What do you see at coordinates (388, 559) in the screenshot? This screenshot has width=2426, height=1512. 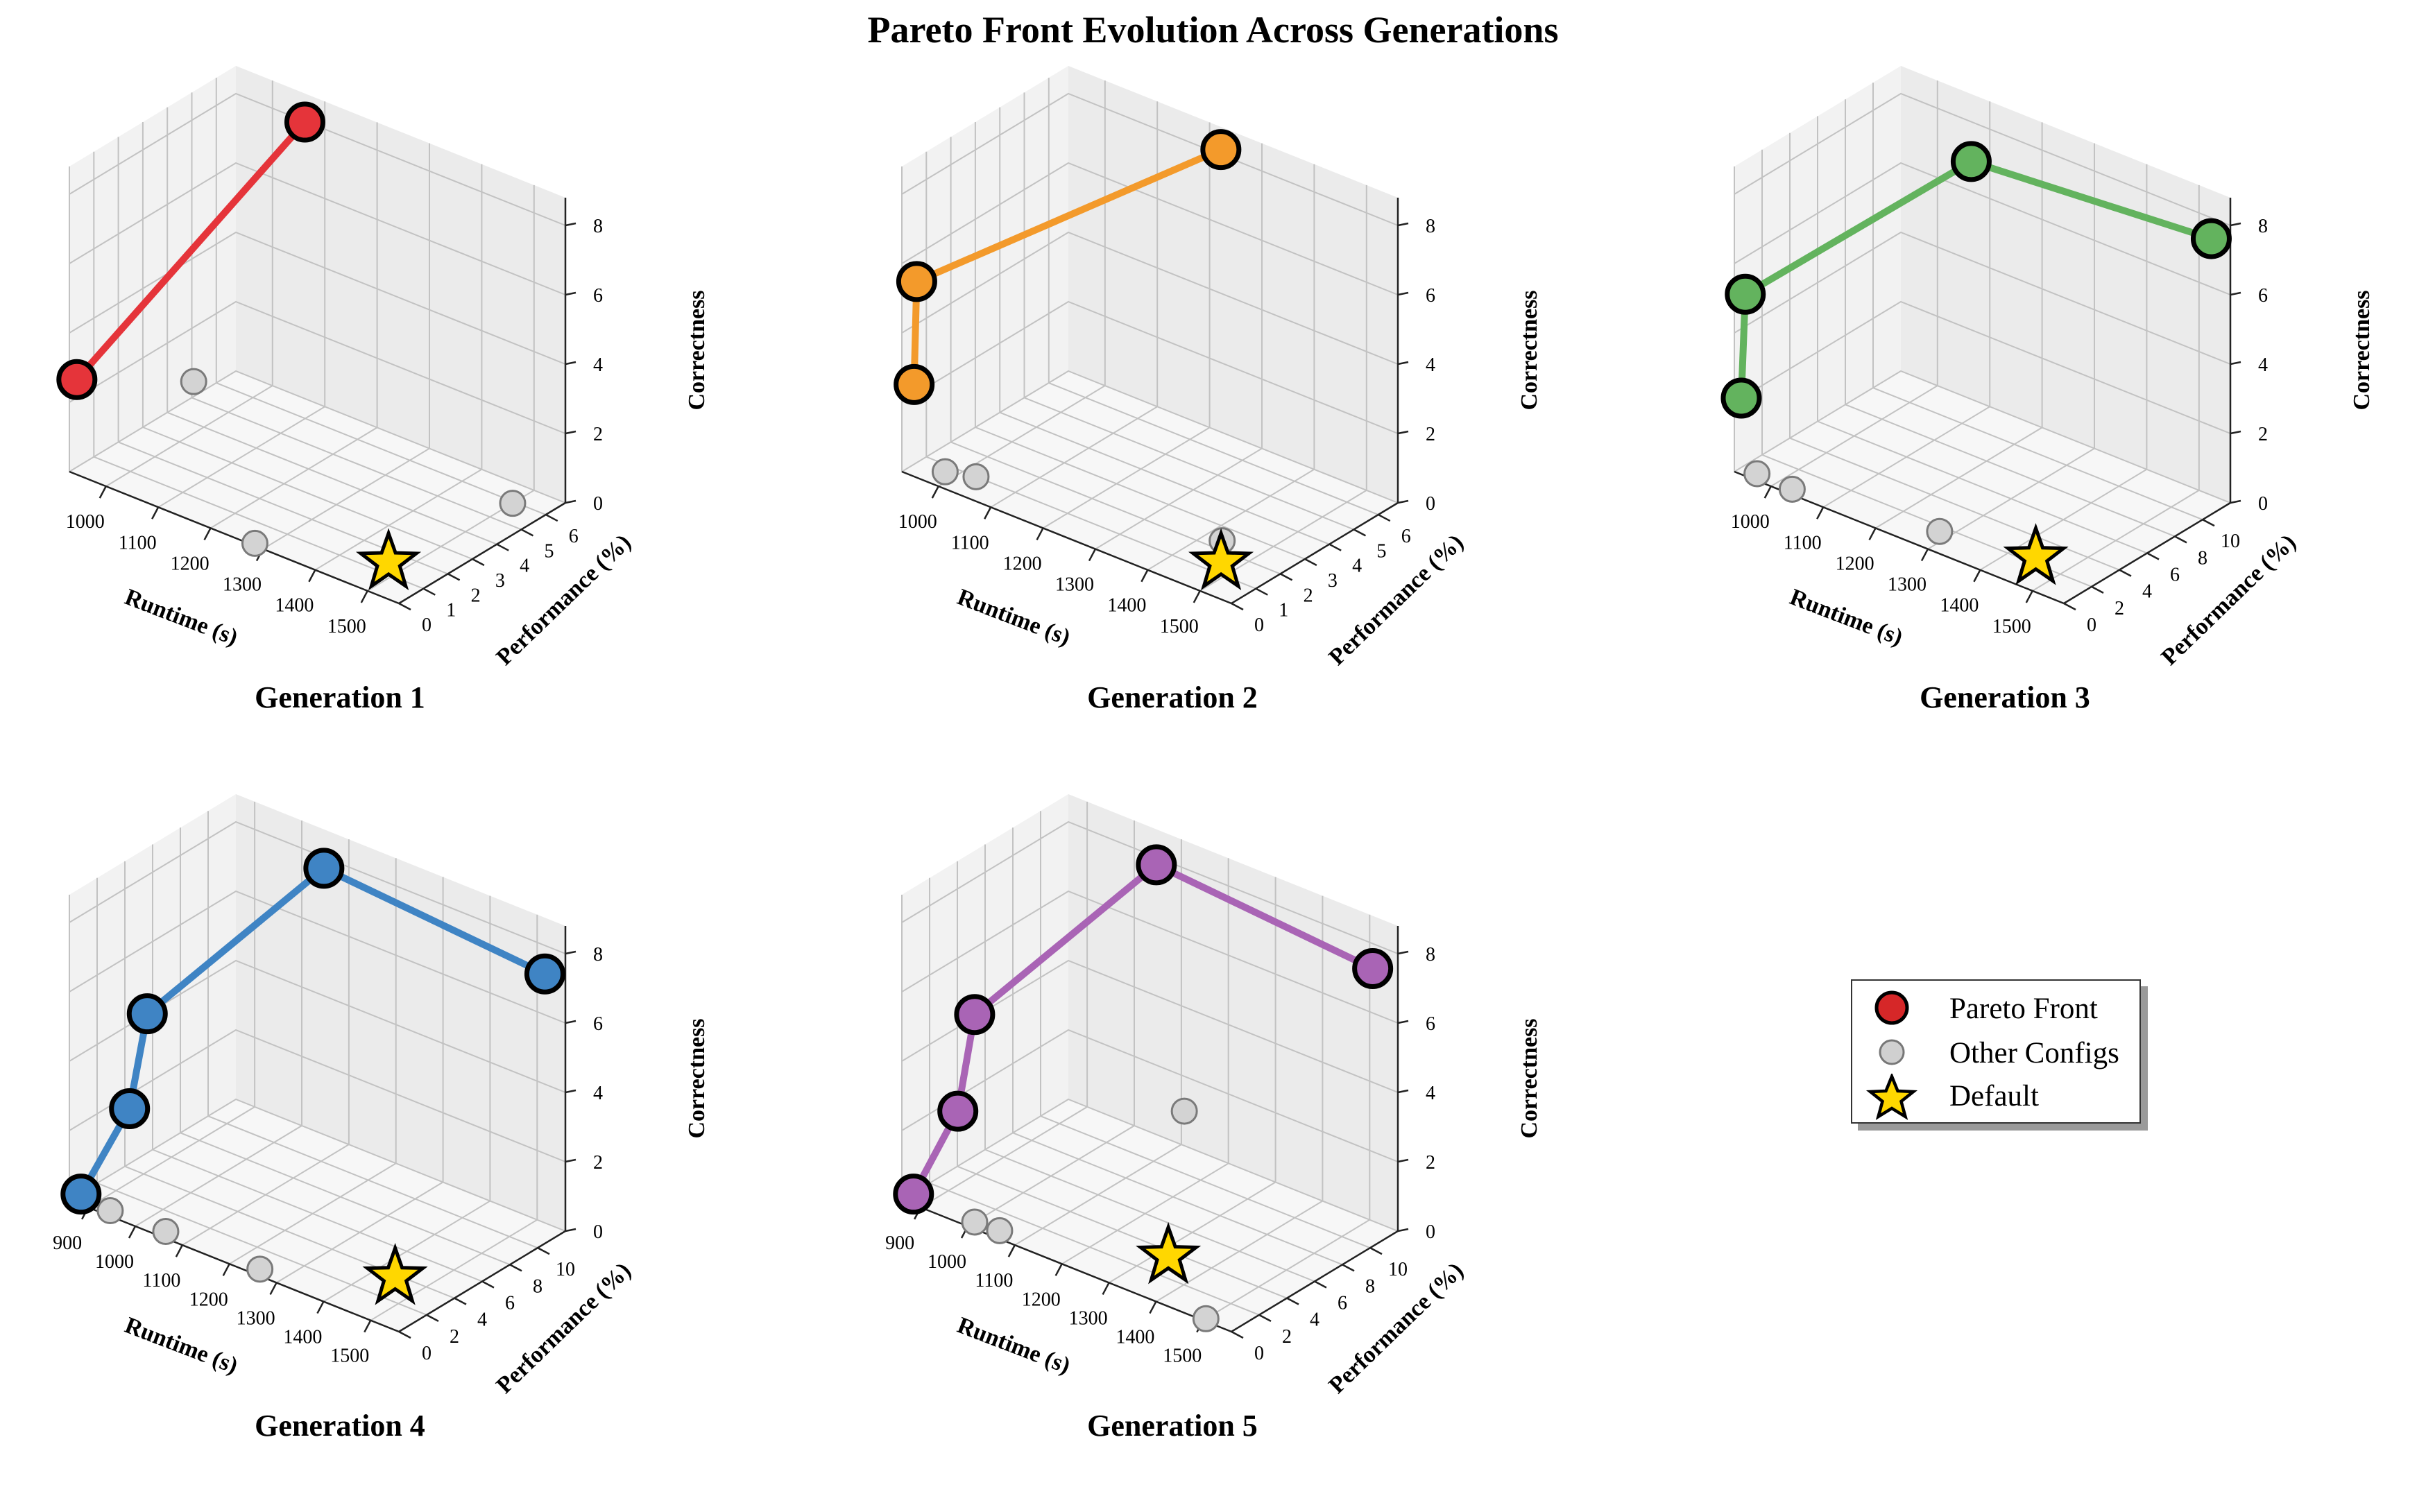 I see `default-config-star` at bounding box center [388, 559].